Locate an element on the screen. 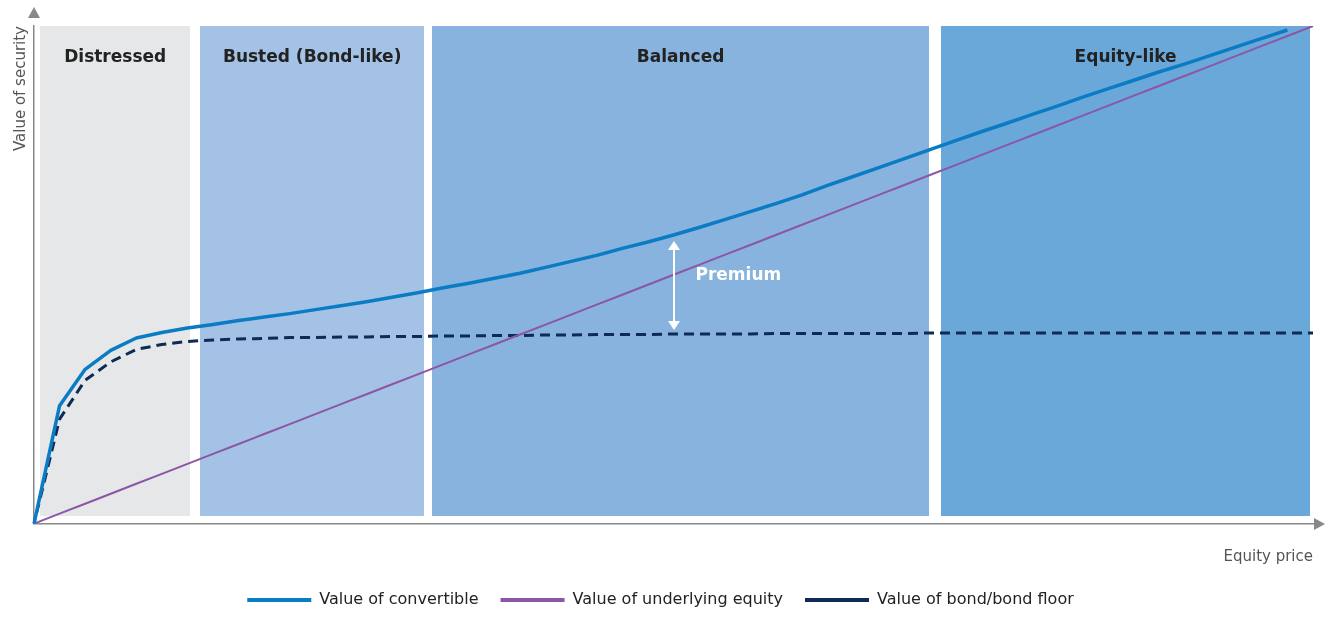 The width and height of the screenshot is (1333, 626). x-axis-title: Equity price is located at coordinates (1268, 555).